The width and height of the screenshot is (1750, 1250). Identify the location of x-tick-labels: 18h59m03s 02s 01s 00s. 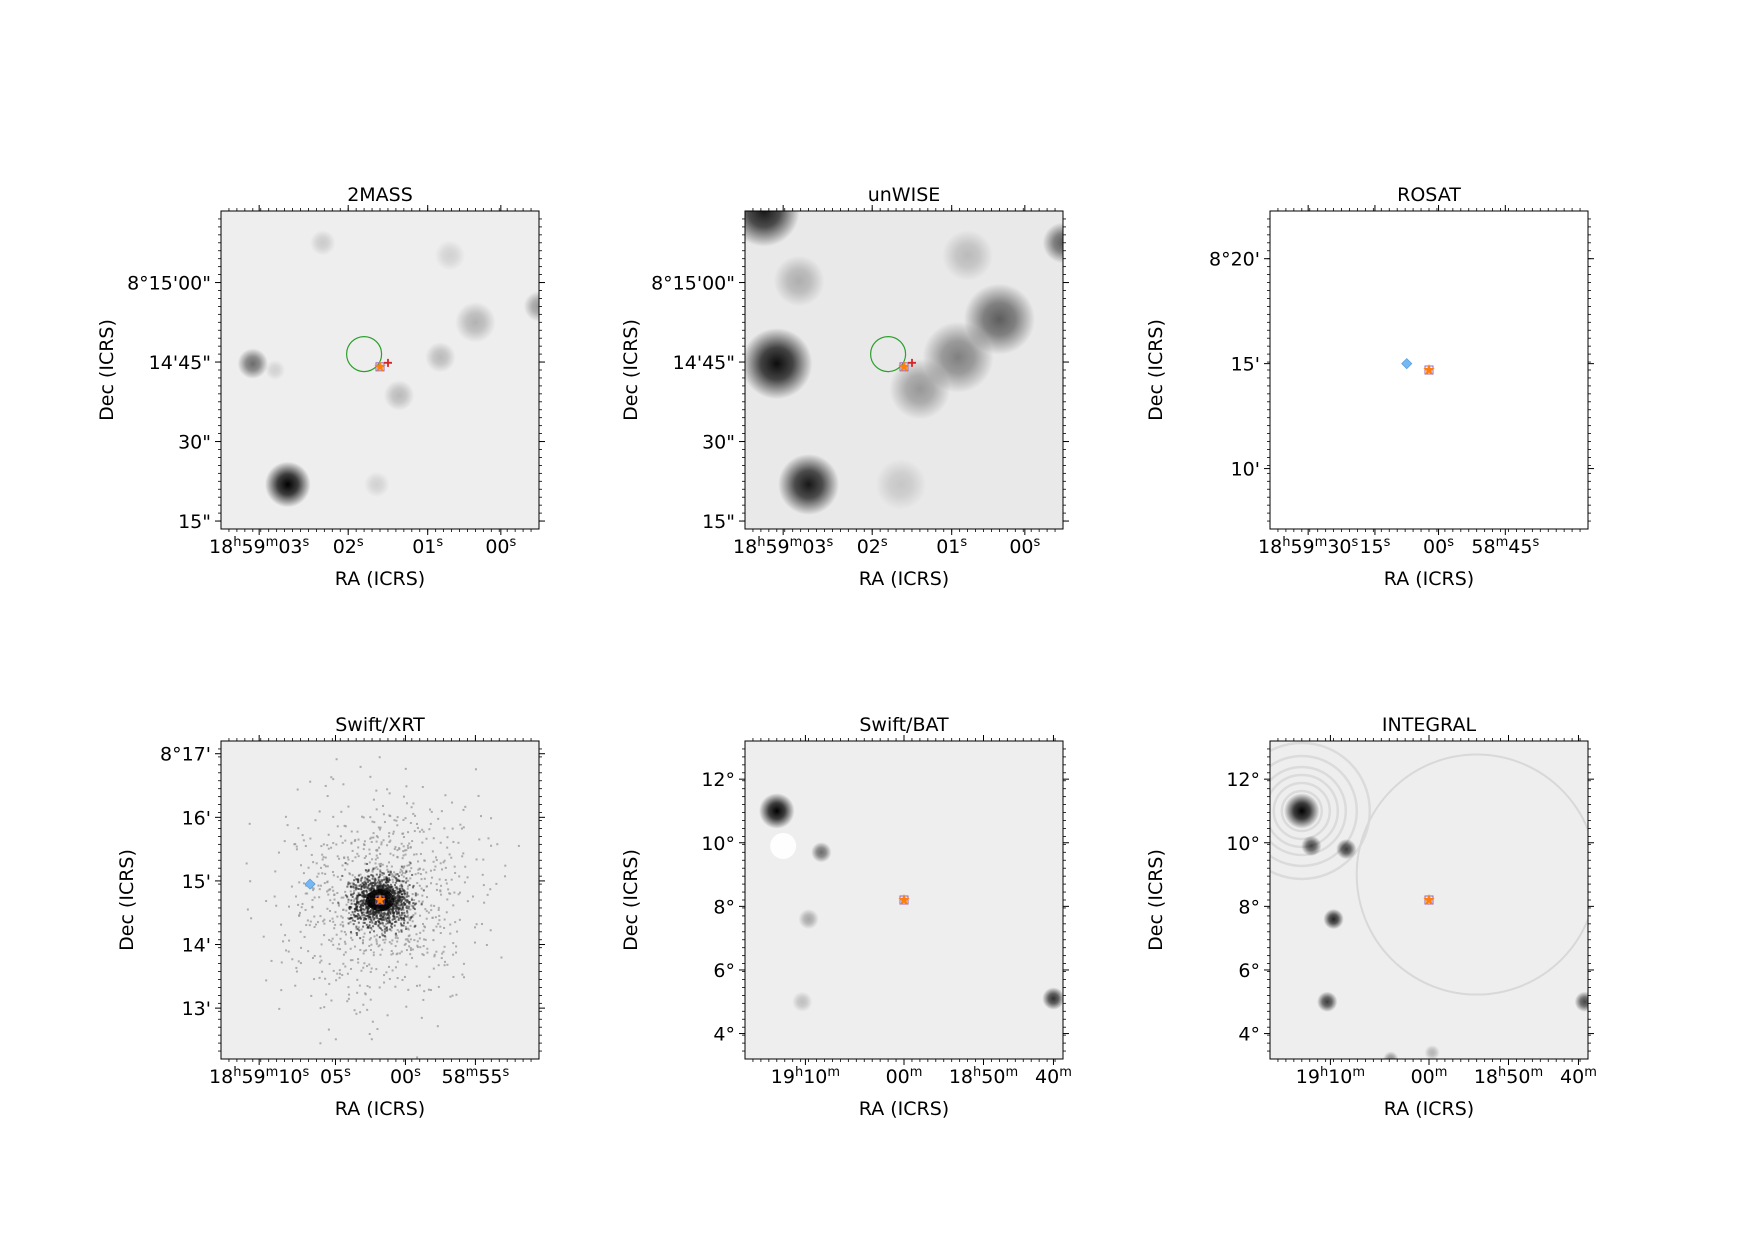
(887, 381).